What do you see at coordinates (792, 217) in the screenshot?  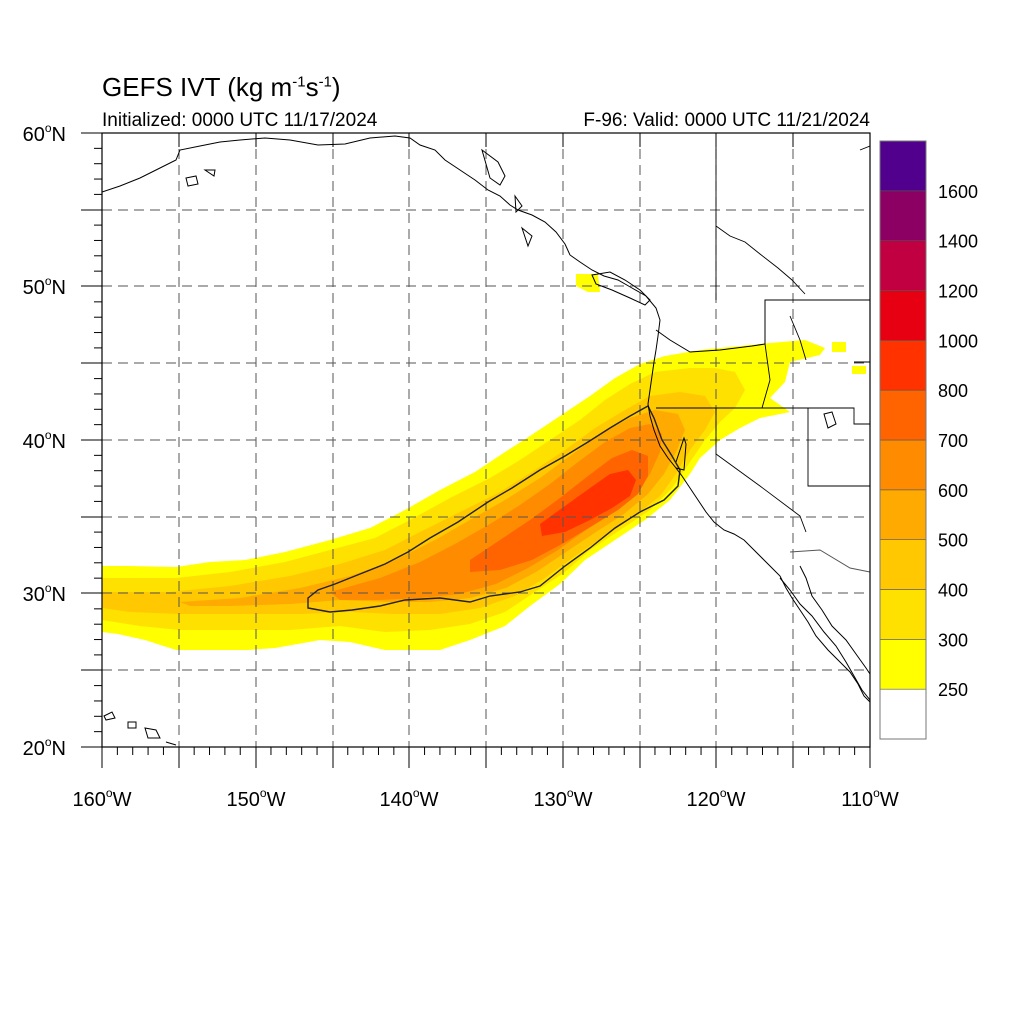 I see `canada-interior` at bounding box center [792, 217].